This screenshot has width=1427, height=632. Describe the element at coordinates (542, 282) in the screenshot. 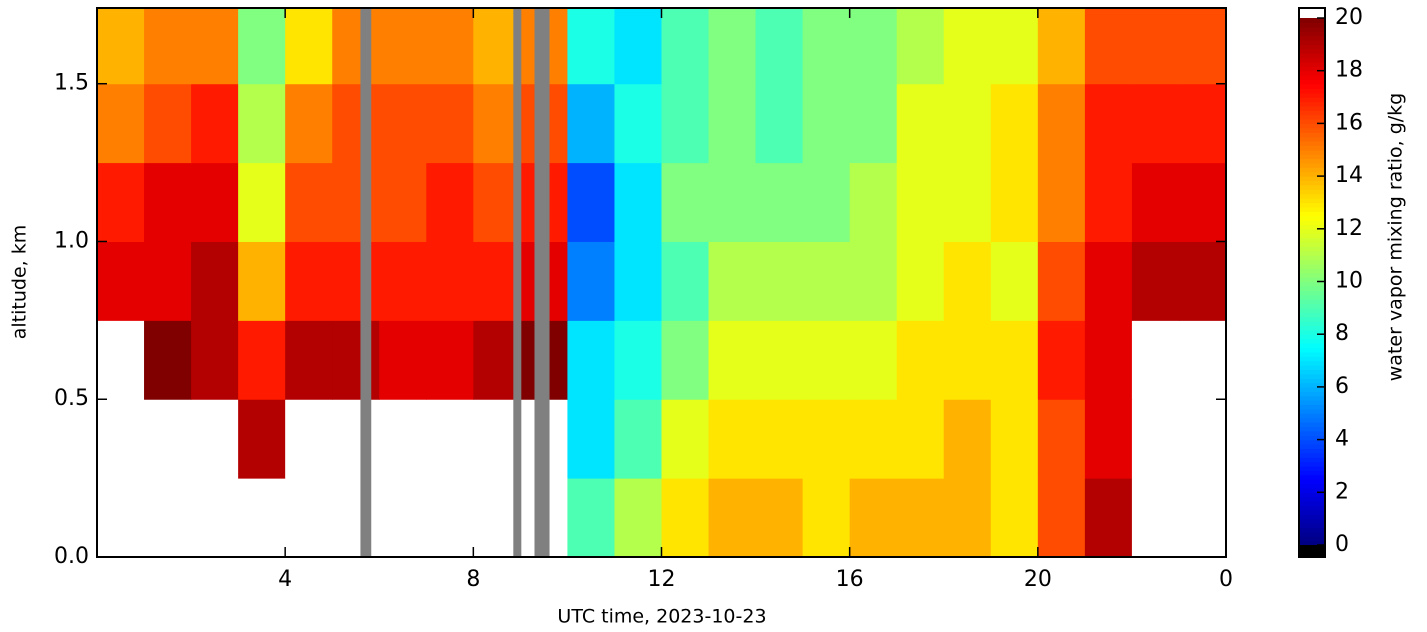

I see `missing-data` at that location.